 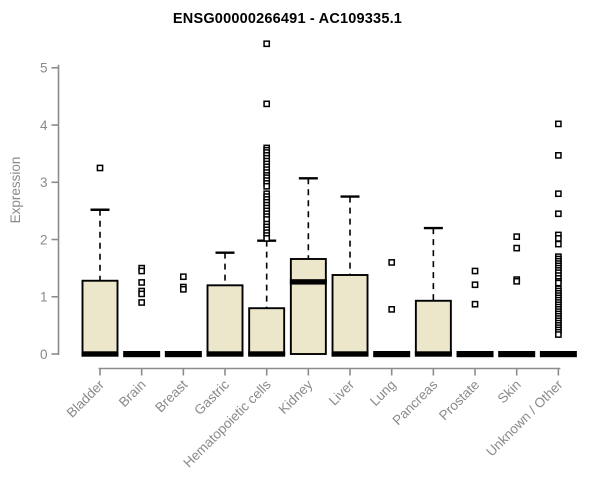 What do you see at coordinates (44, 239) in the screenshot?
I see `y-tick-label: 2` at bounding box center [44, 239].